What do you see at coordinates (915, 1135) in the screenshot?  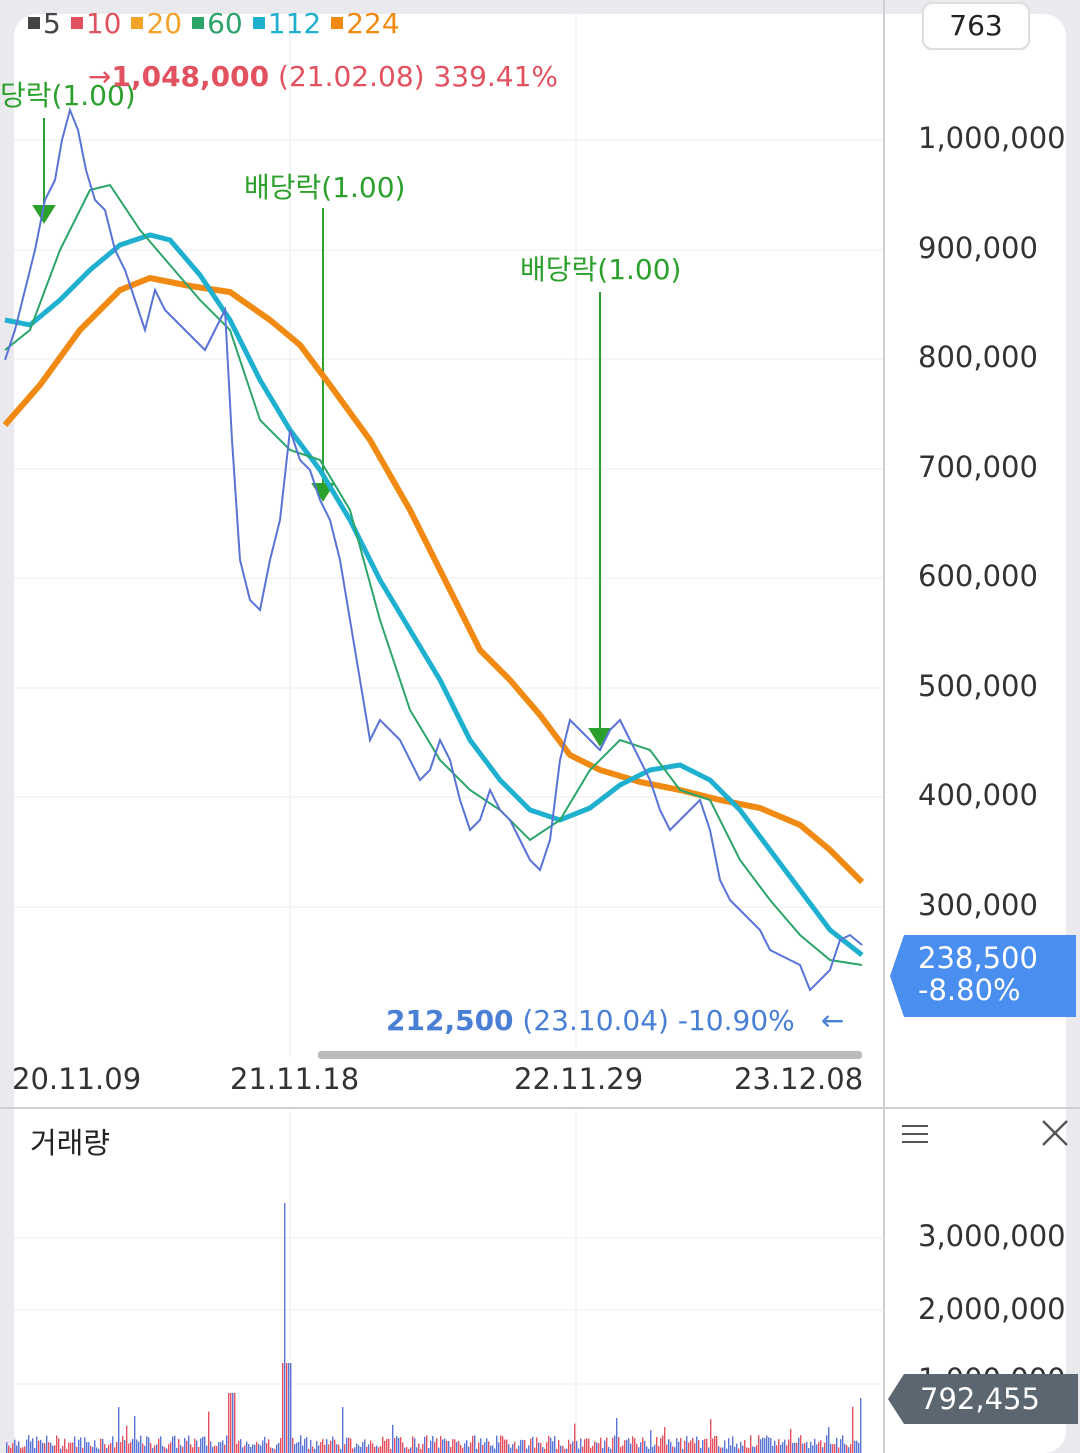 I see `menu-icon` at bounding box center [915, 1135].